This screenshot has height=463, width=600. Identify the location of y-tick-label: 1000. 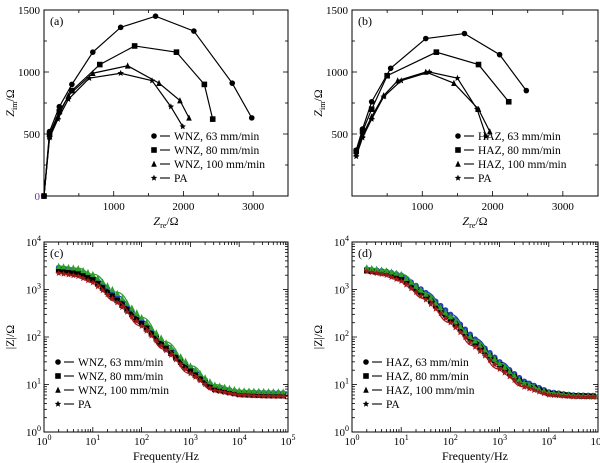
(29, 73).